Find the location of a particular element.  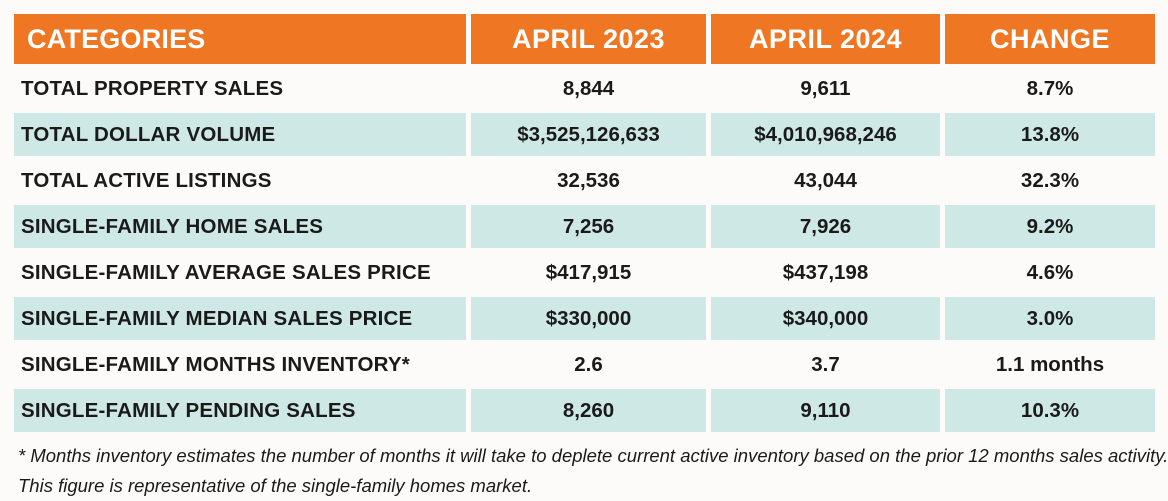

april-2023-value-cell: 32,536 is located at coordinates (588, 180).